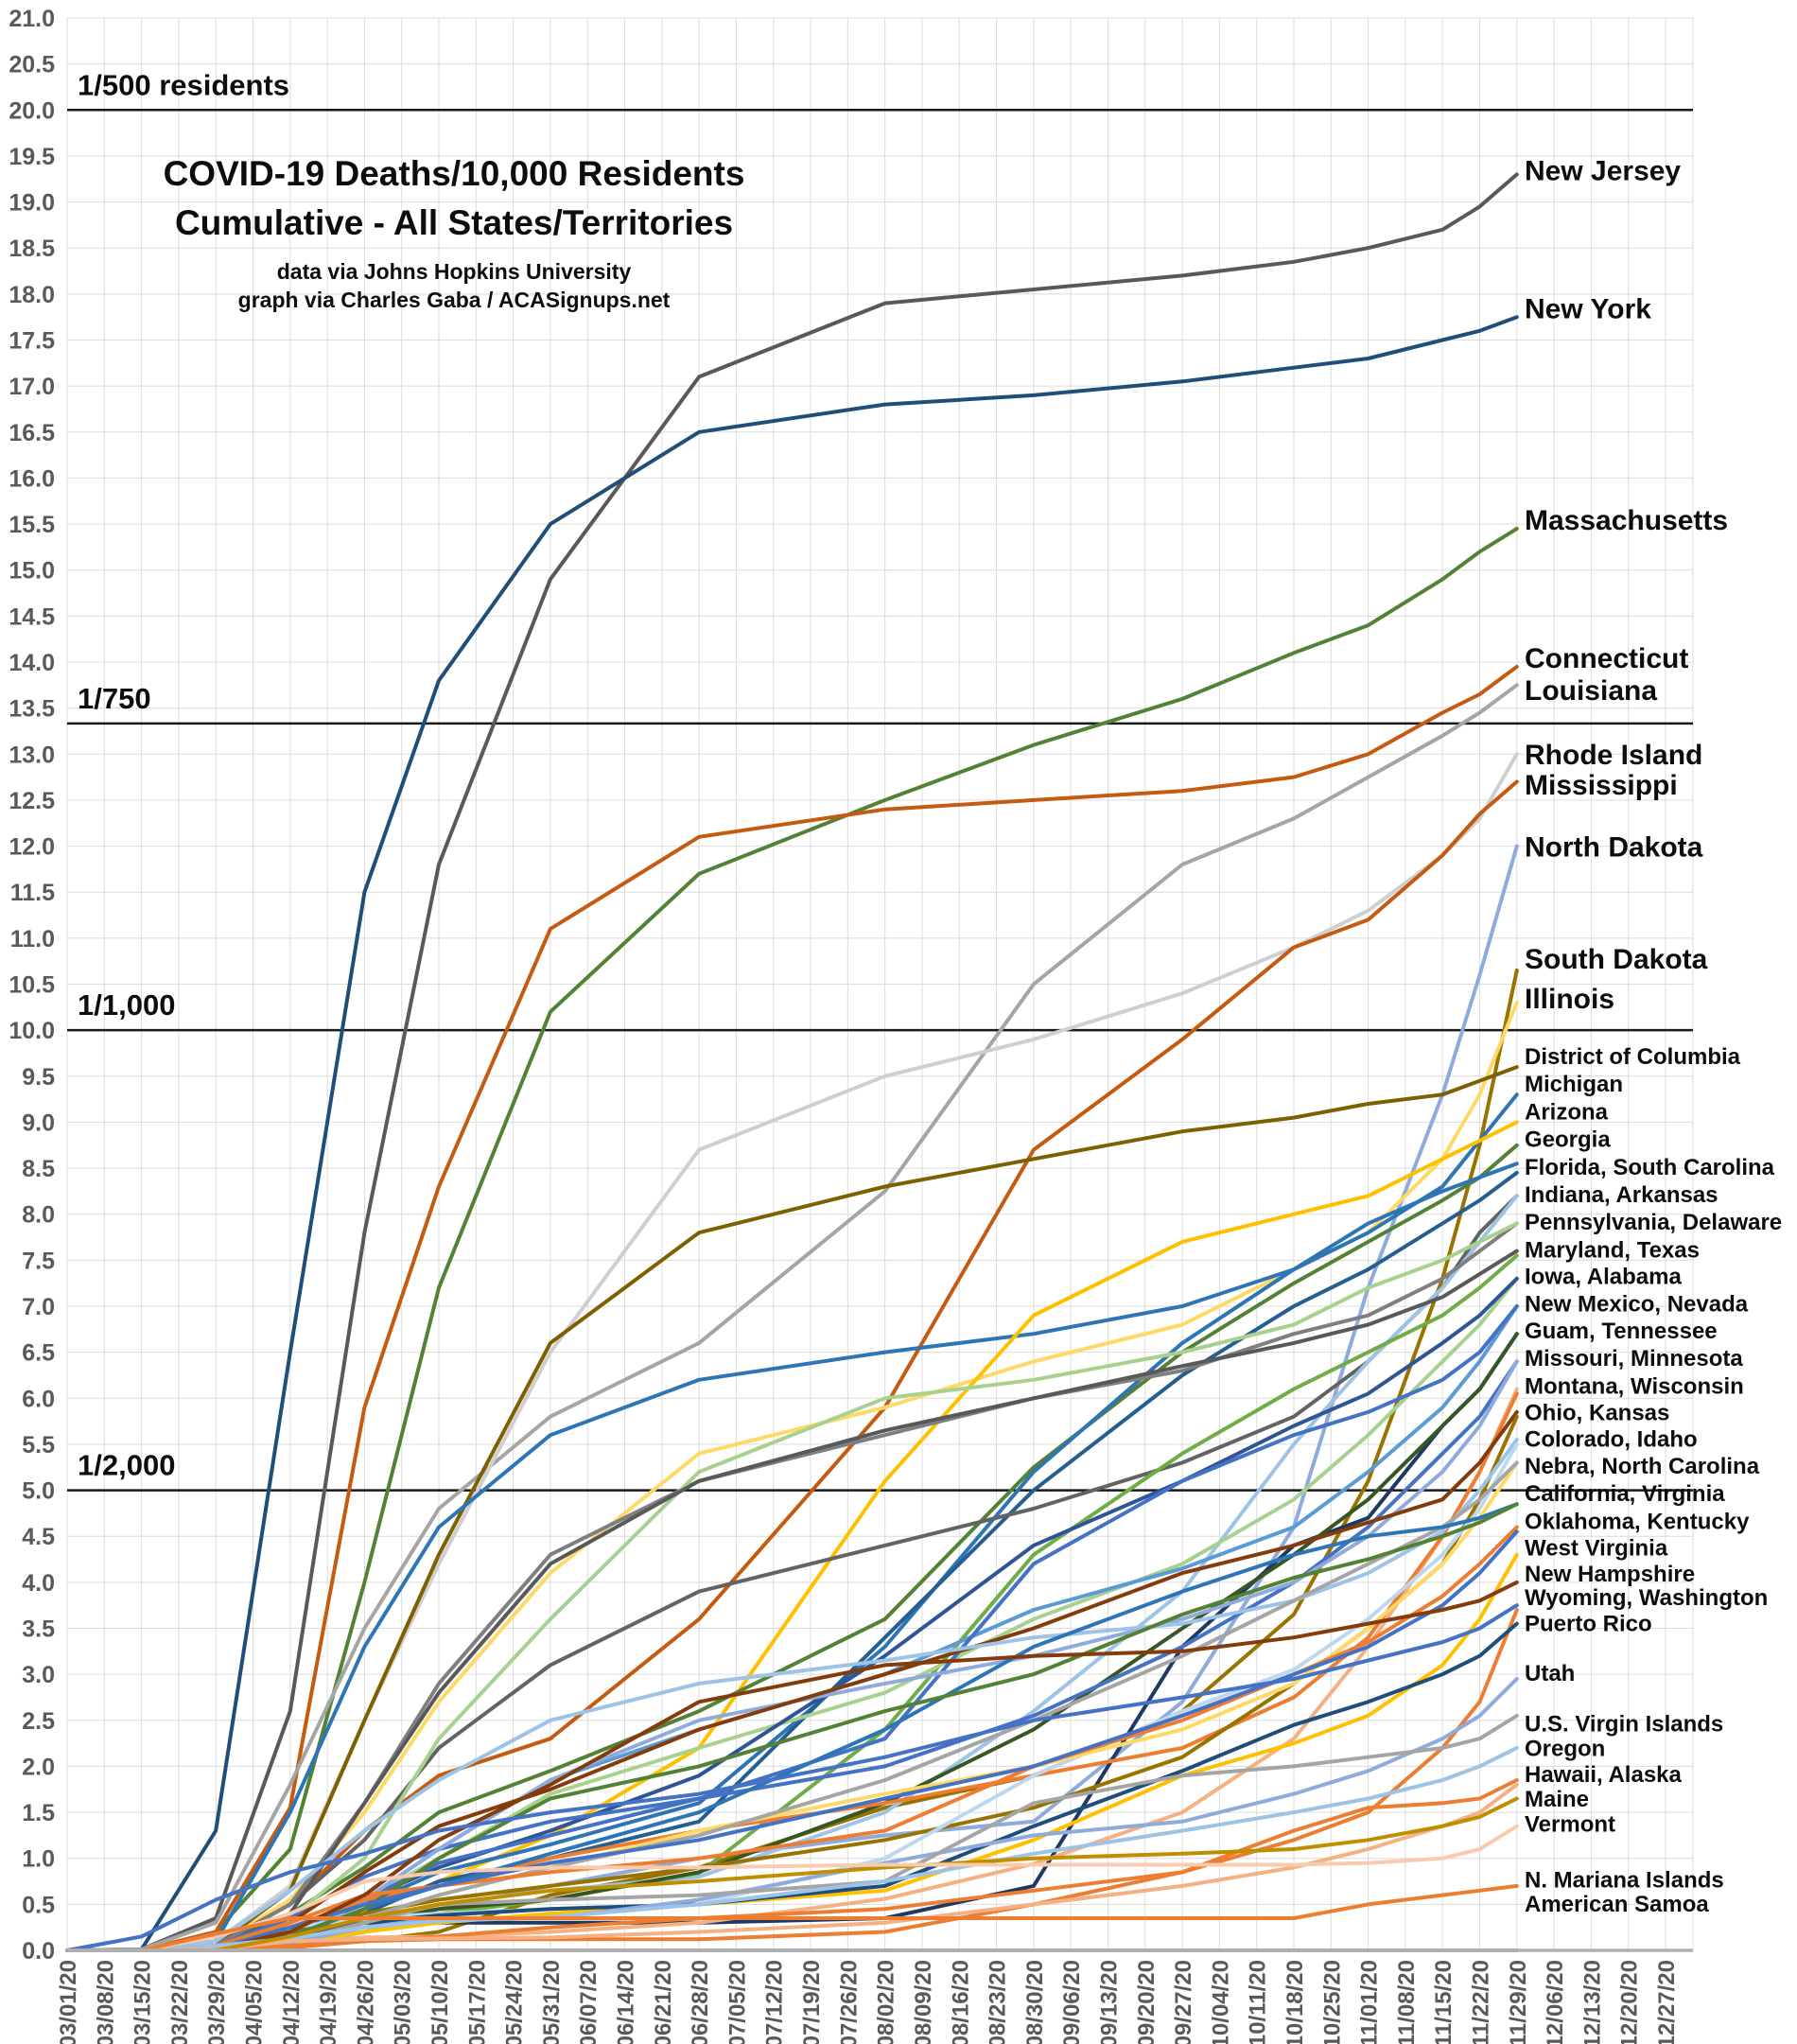 This screenshot has width=1797, height=2044. Describe the element at coordinates (1633, 1057) in the screenshot. I see `state-label-district-of-columbia: District of Columbia` at that location.